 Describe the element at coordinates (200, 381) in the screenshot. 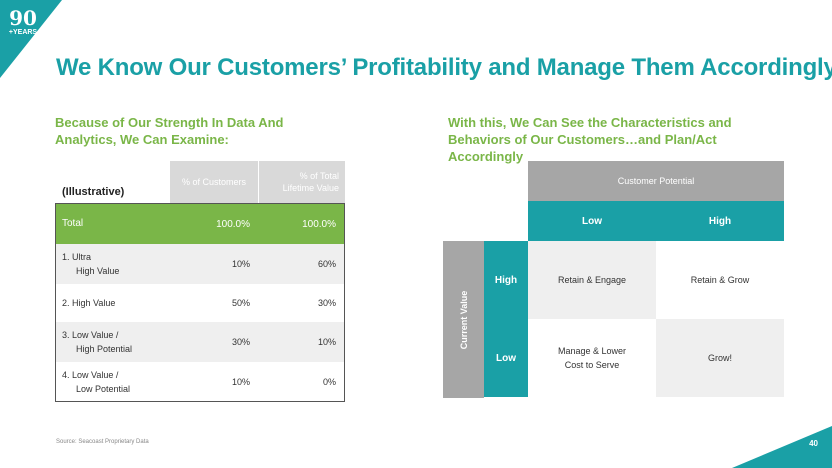

I see `table-row: 4. Low Value / Low Potential 10% 0%` at that location.